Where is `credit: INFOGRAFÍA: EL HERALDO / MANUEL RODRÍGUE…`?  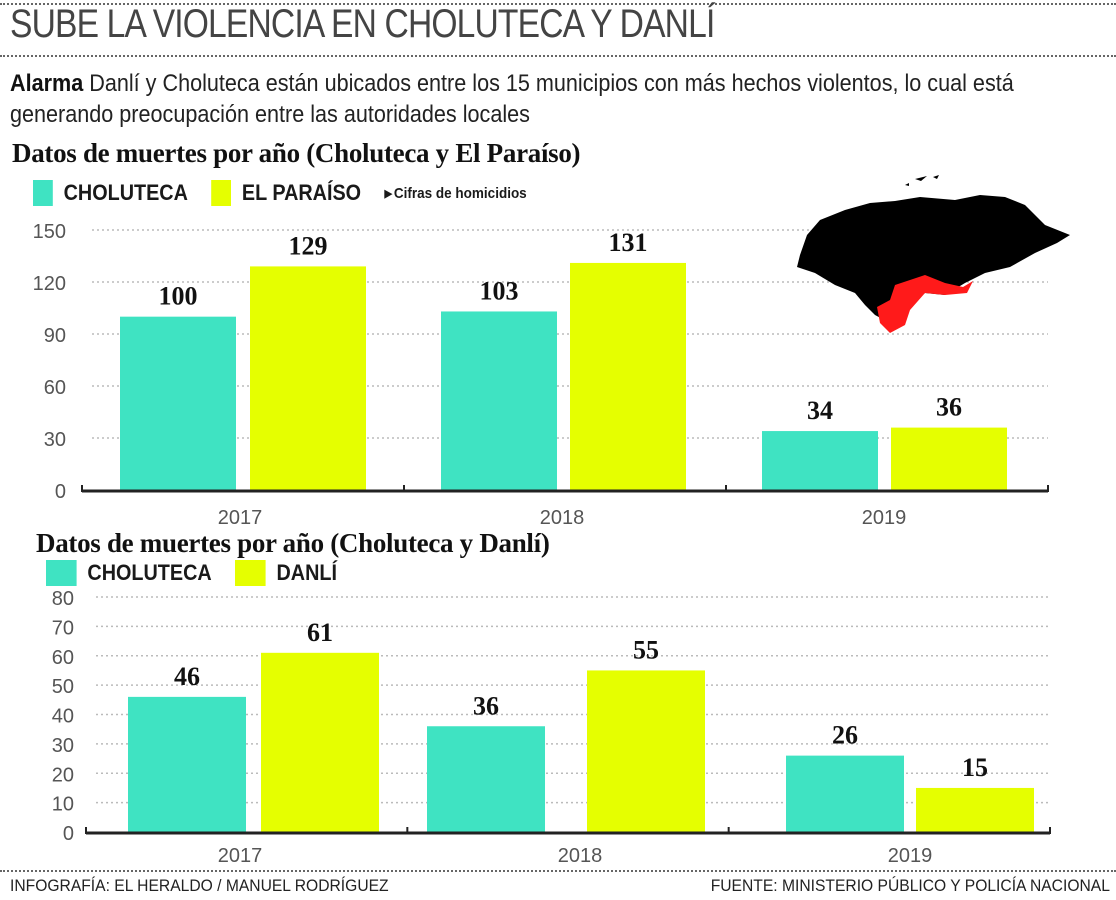 credit: INFOGRAFÍA: EL HERALDO / MANUEL RODRÍGUE… is located at coordinates (199, 885).